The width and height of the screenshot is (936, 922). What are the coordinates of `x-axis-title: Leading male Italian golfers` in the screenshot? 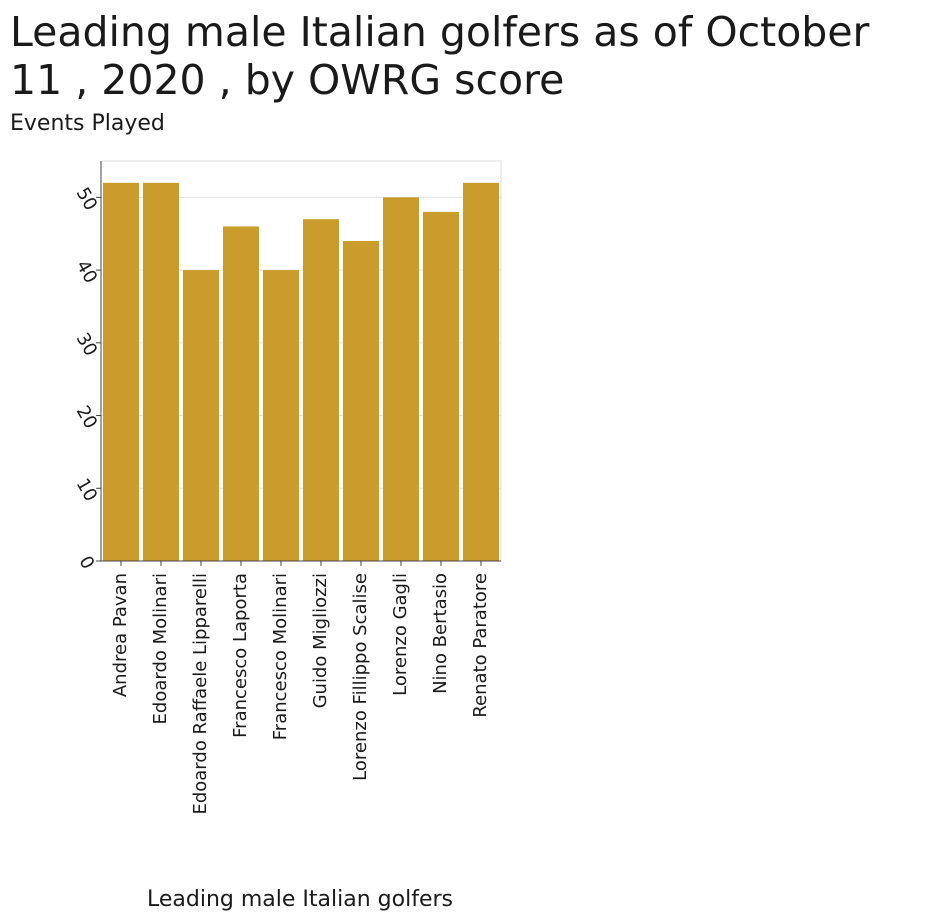 It's located at (300, 899).